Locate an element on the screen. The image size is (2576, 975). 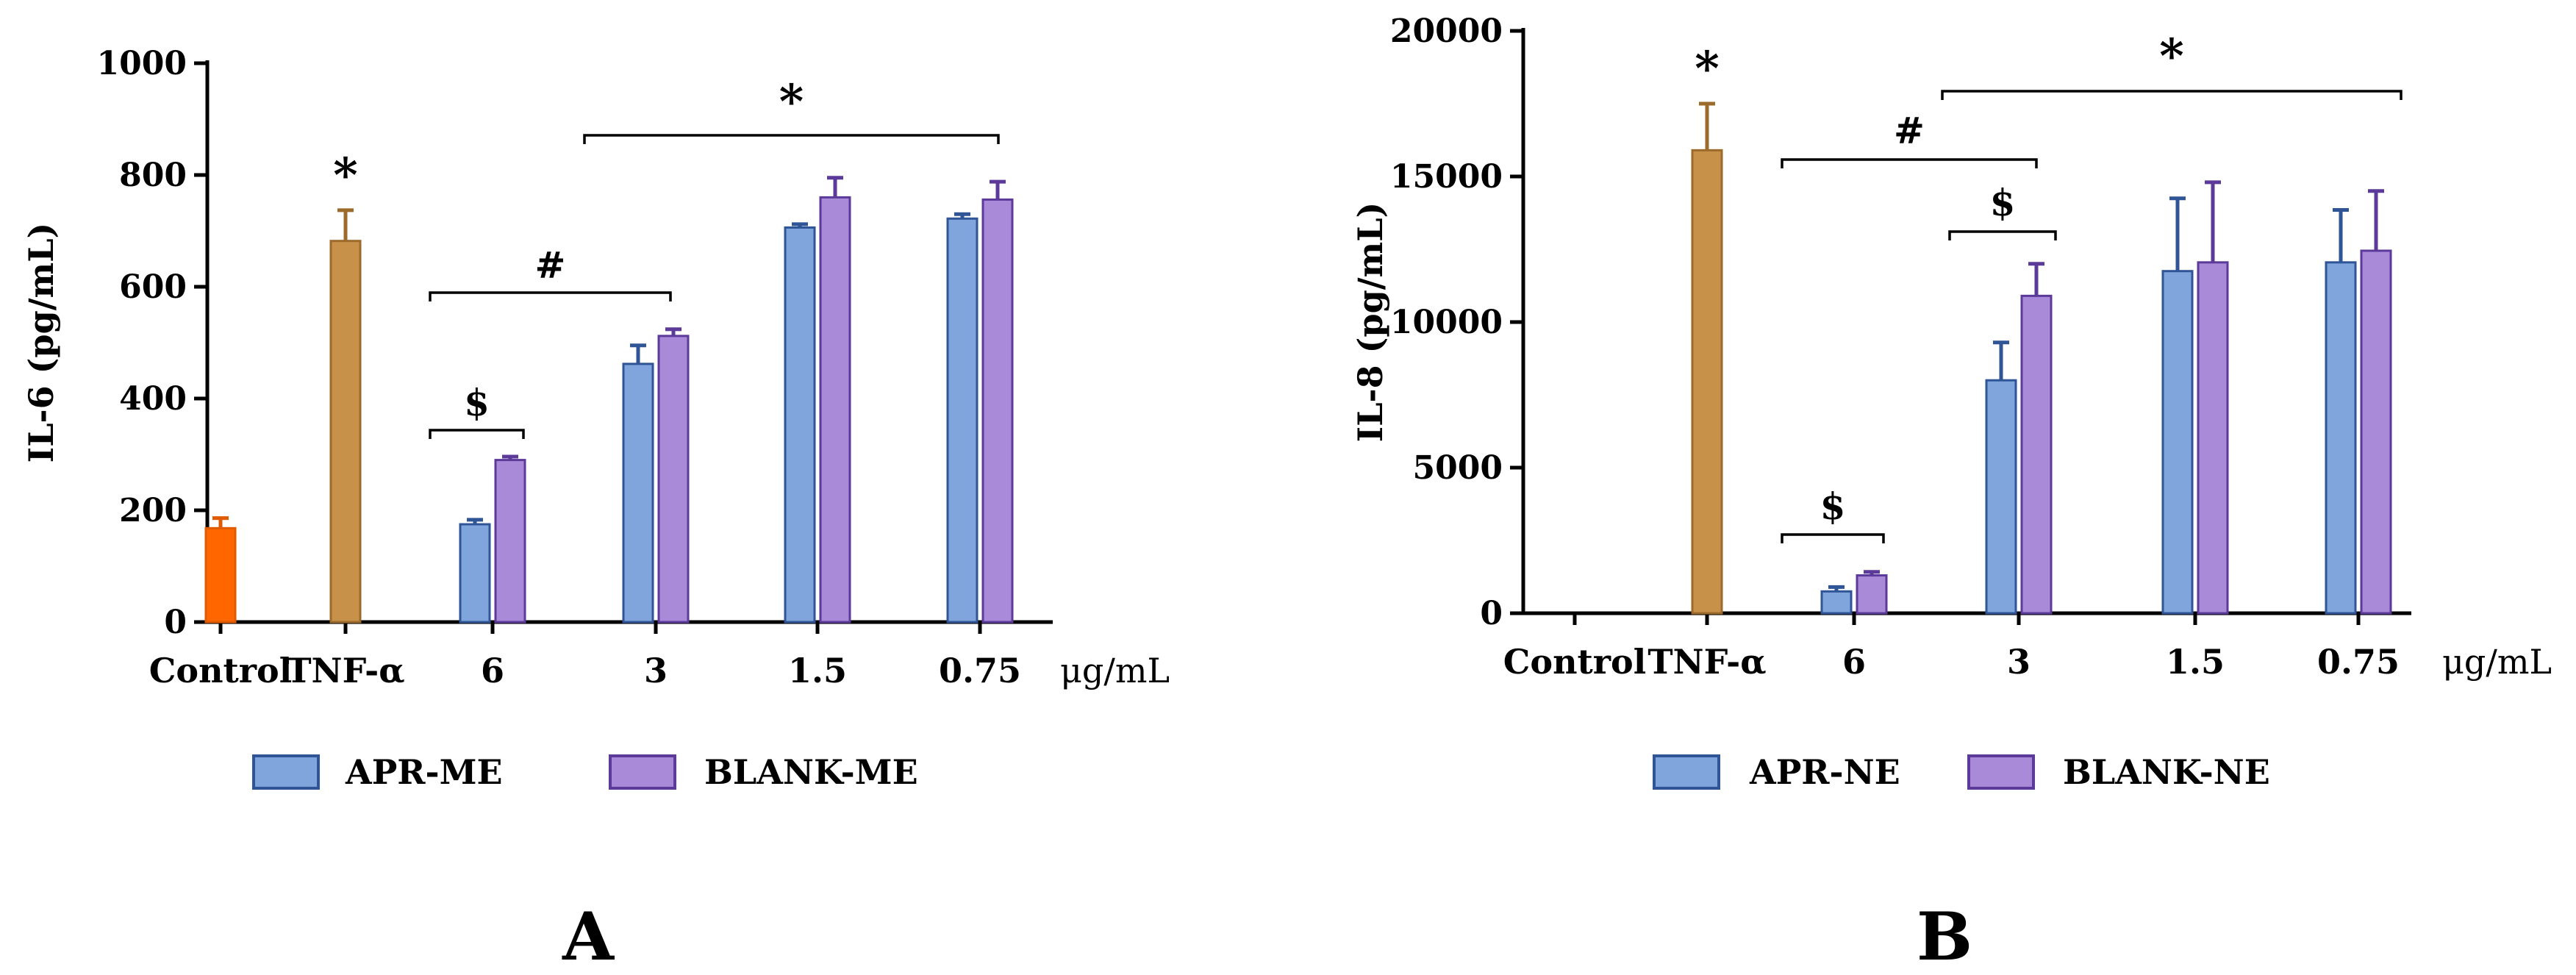
y-tick-label: 200 is located at coordinates (153, 511).